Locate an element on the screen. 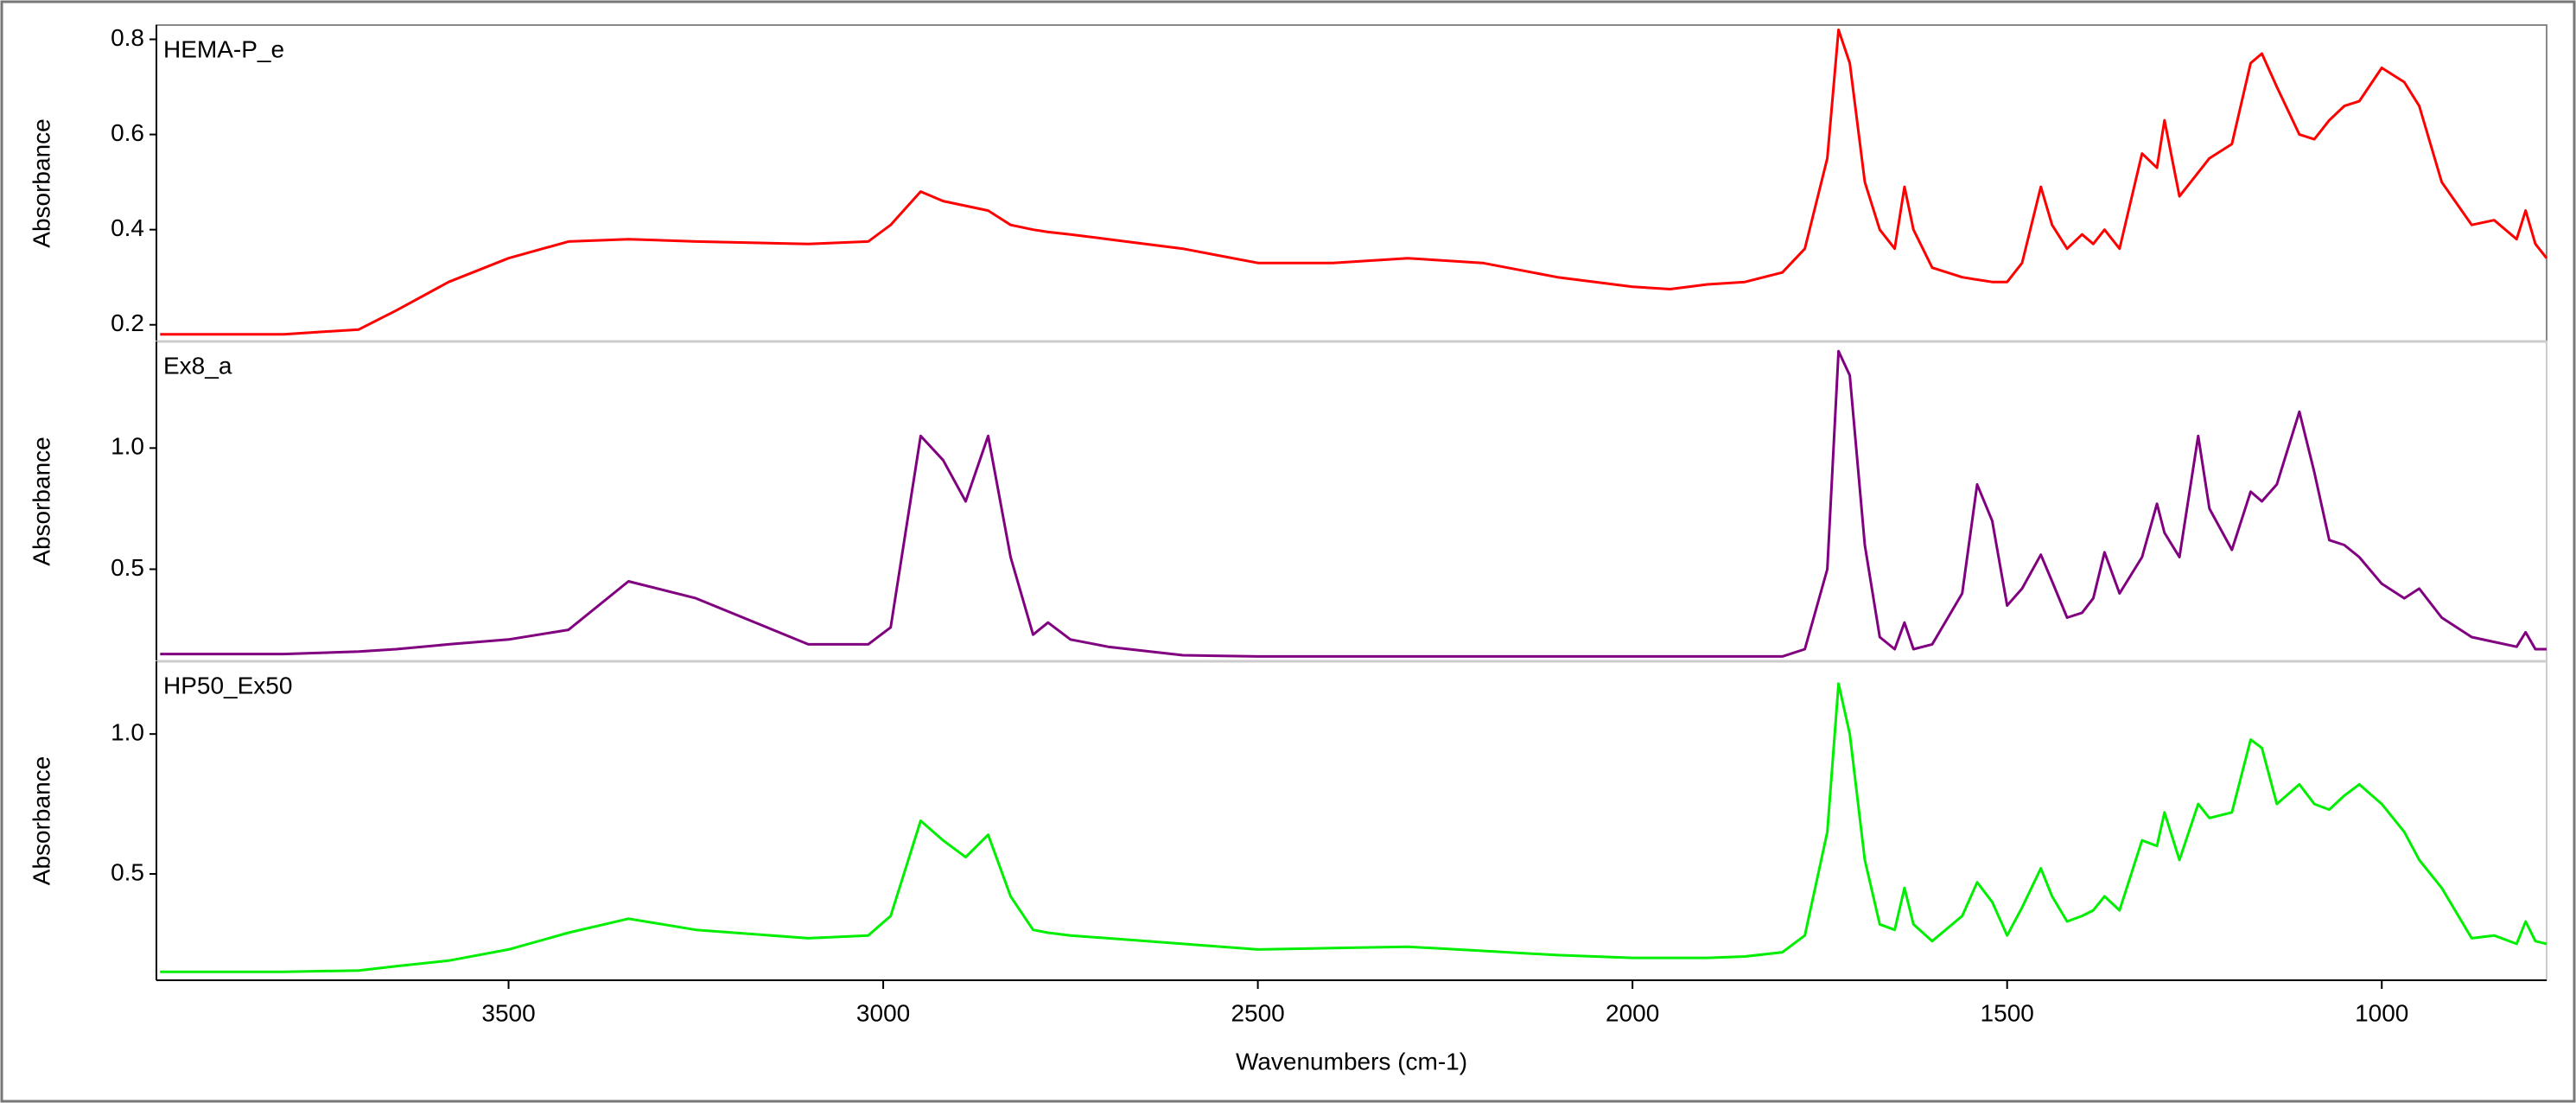 This screenshot has width=2576, height=1103. spectrum-label: HP50_Ex50 is located at coordinates (227, 685).